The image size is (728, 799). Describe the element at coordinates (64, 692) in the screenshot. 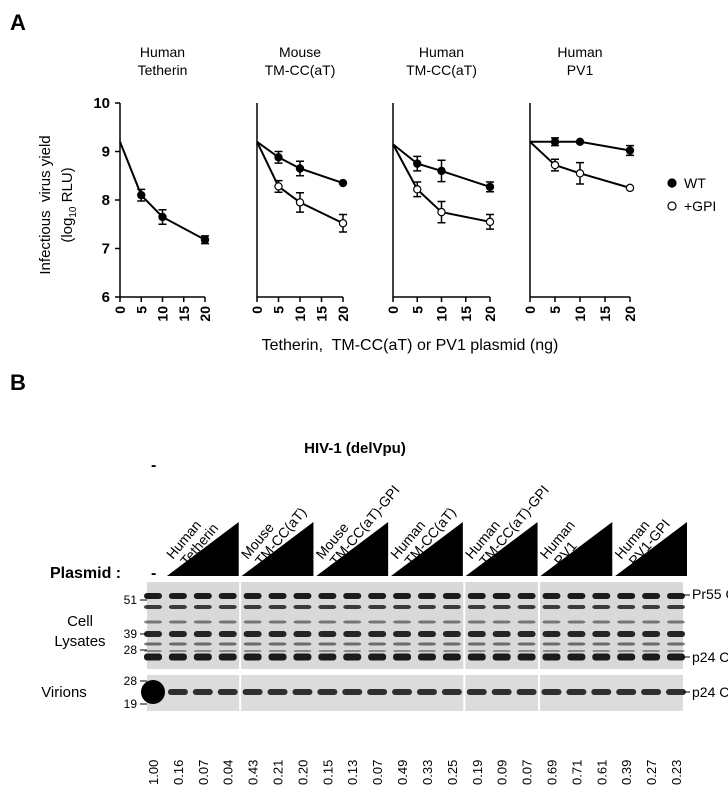

I see `virion-label: Virions` at that location.